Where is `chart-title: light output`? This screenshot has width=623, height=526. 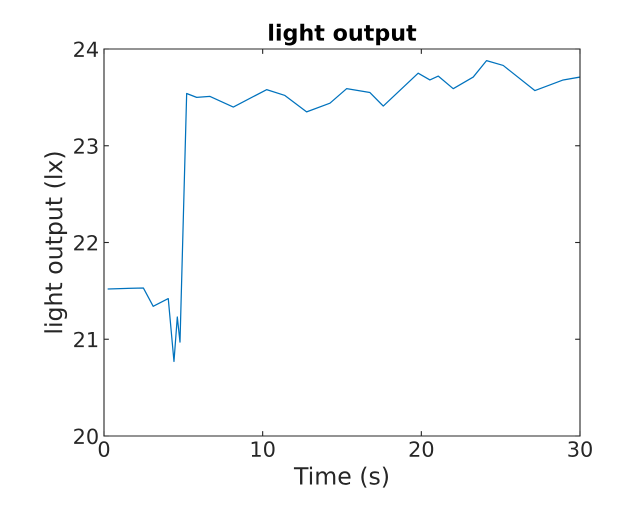 chart-title: light output is located at coordinates (342, 35).